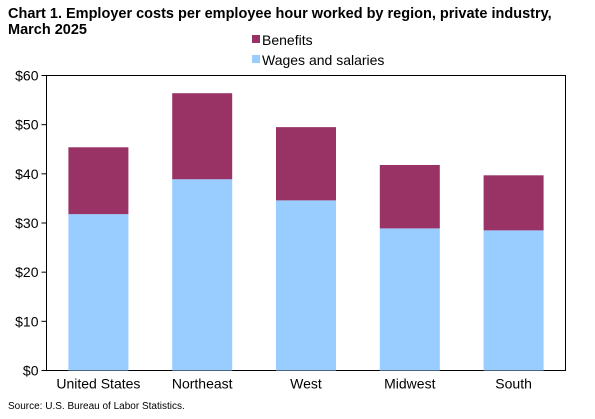 Image resolution: width=595 pixels, height=419 pixels. I want to click on y-tick-label: $40, so click(27, 174).